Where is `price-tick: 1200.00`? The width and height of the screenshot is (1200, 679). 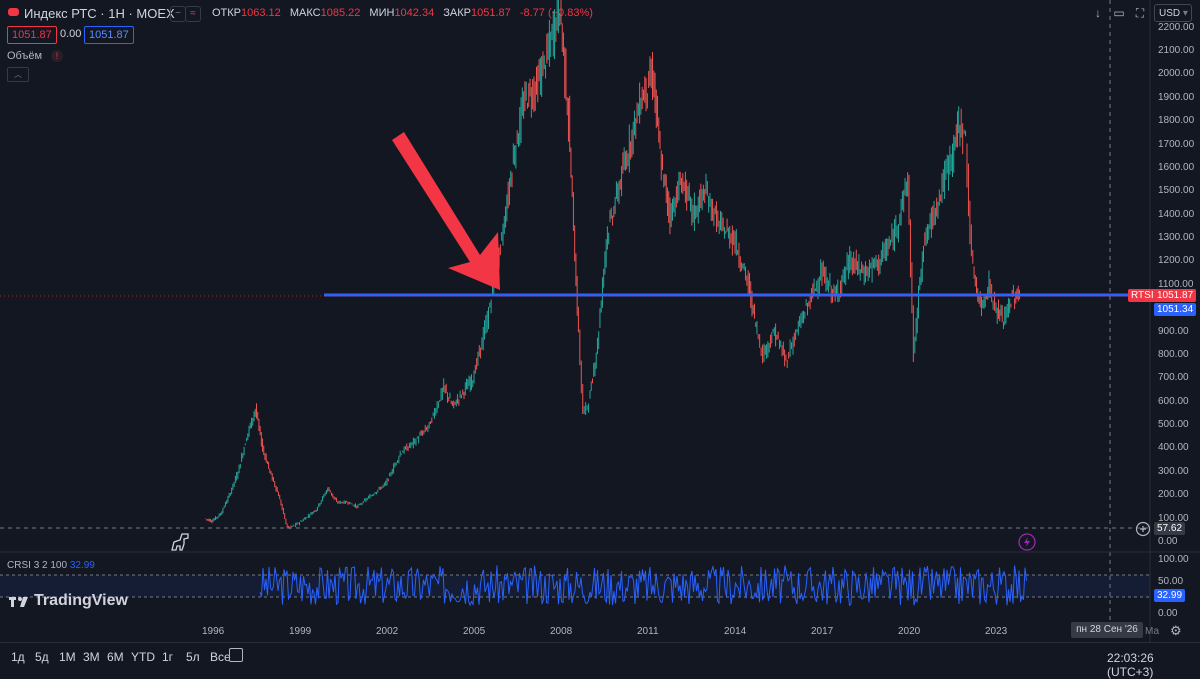 price-tick: 1200.00 is located at coordinates (1176, 261).